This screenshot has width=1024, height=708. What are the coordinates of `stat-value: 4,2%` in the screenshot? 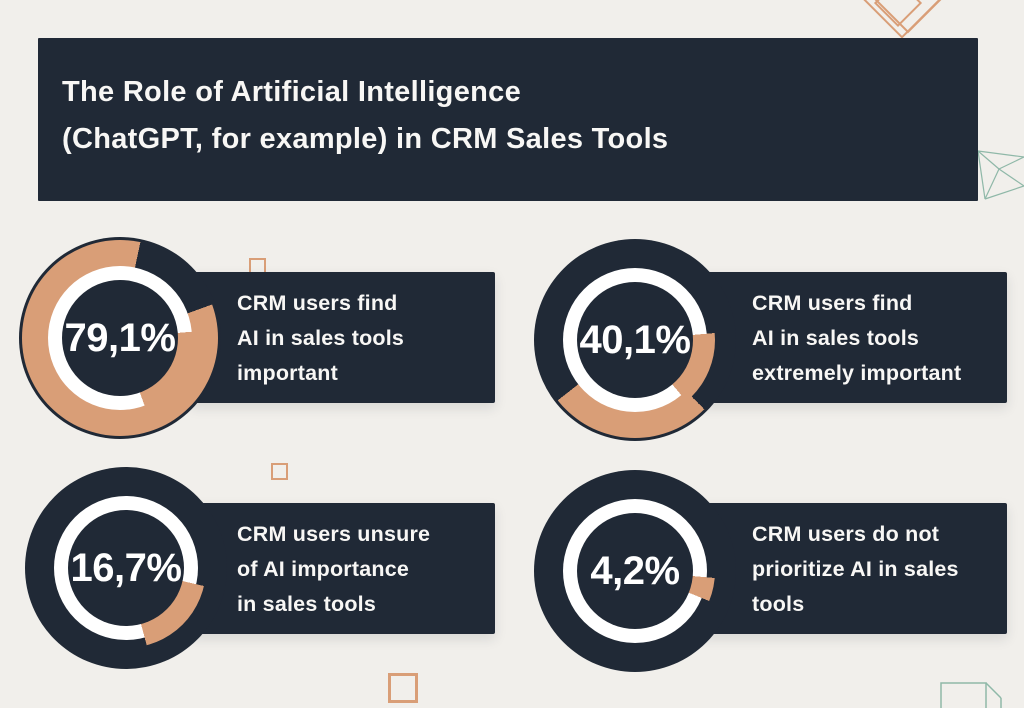 It's located at (635, 570).